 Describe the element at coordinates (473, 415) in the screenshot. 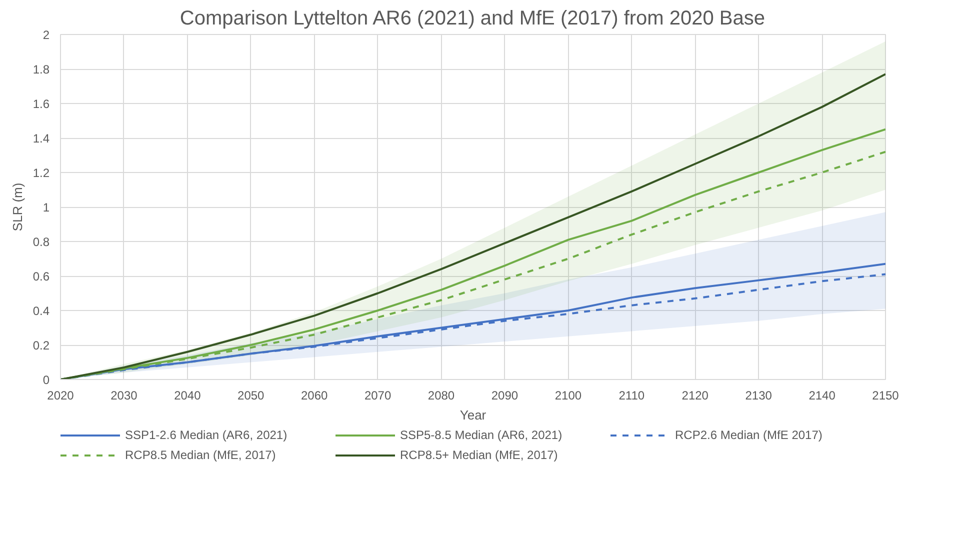

I see `x-axis-title: Year` at that location.